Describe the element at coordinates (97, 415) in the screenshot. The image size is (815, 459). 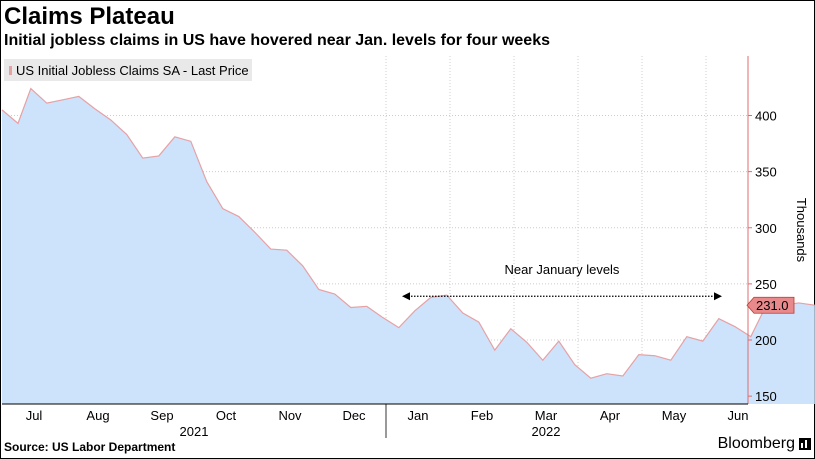
I see `x-tick-label: Aug` at that location.